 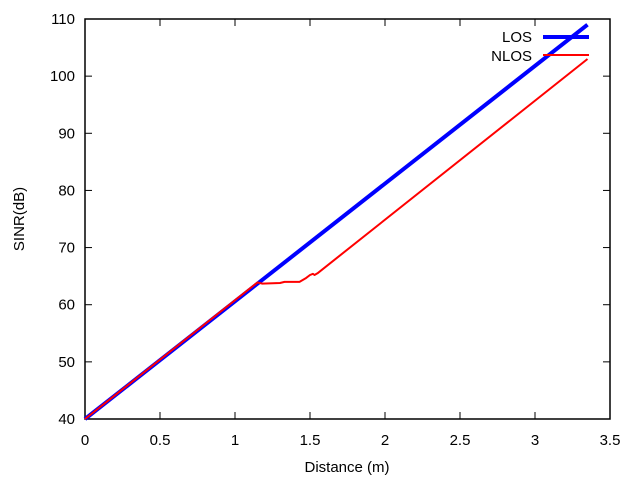 What do you see at coordinates (66, 419) in the screenshot?
I see `y-tick-label: 40` at bounding box center [66, 419].